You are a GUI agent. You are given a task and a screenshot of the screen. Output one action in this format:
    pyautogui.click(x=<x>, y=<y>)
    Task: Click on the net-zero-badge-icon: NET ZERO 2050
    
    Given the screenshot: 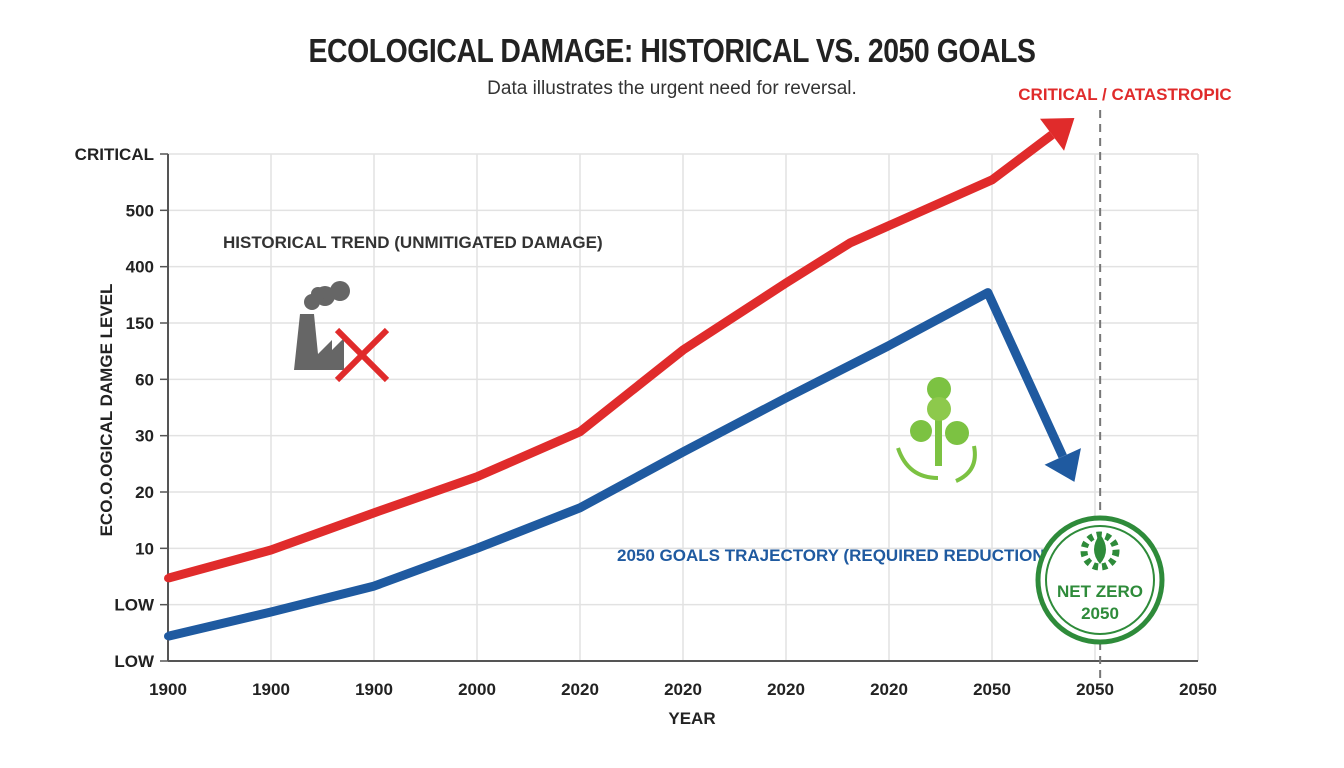 What is the action you would take?
    pyautogui.click(x=1100, y=580)
    